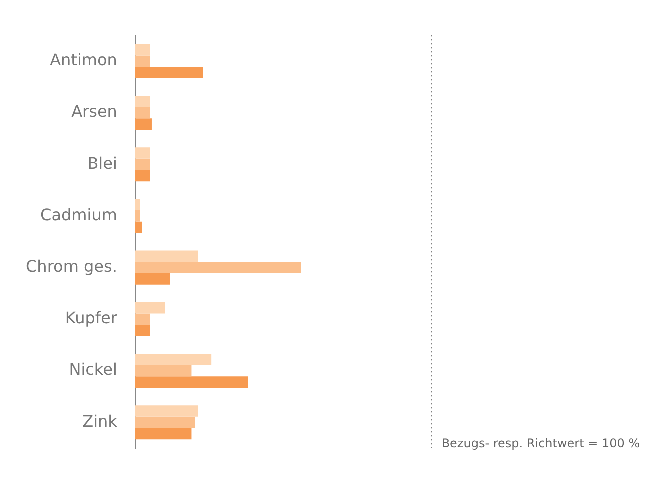 The image size is (667, 479). I want to click on text: Bezugs- resp. Richtwert = 100 %, so click(541, 443).